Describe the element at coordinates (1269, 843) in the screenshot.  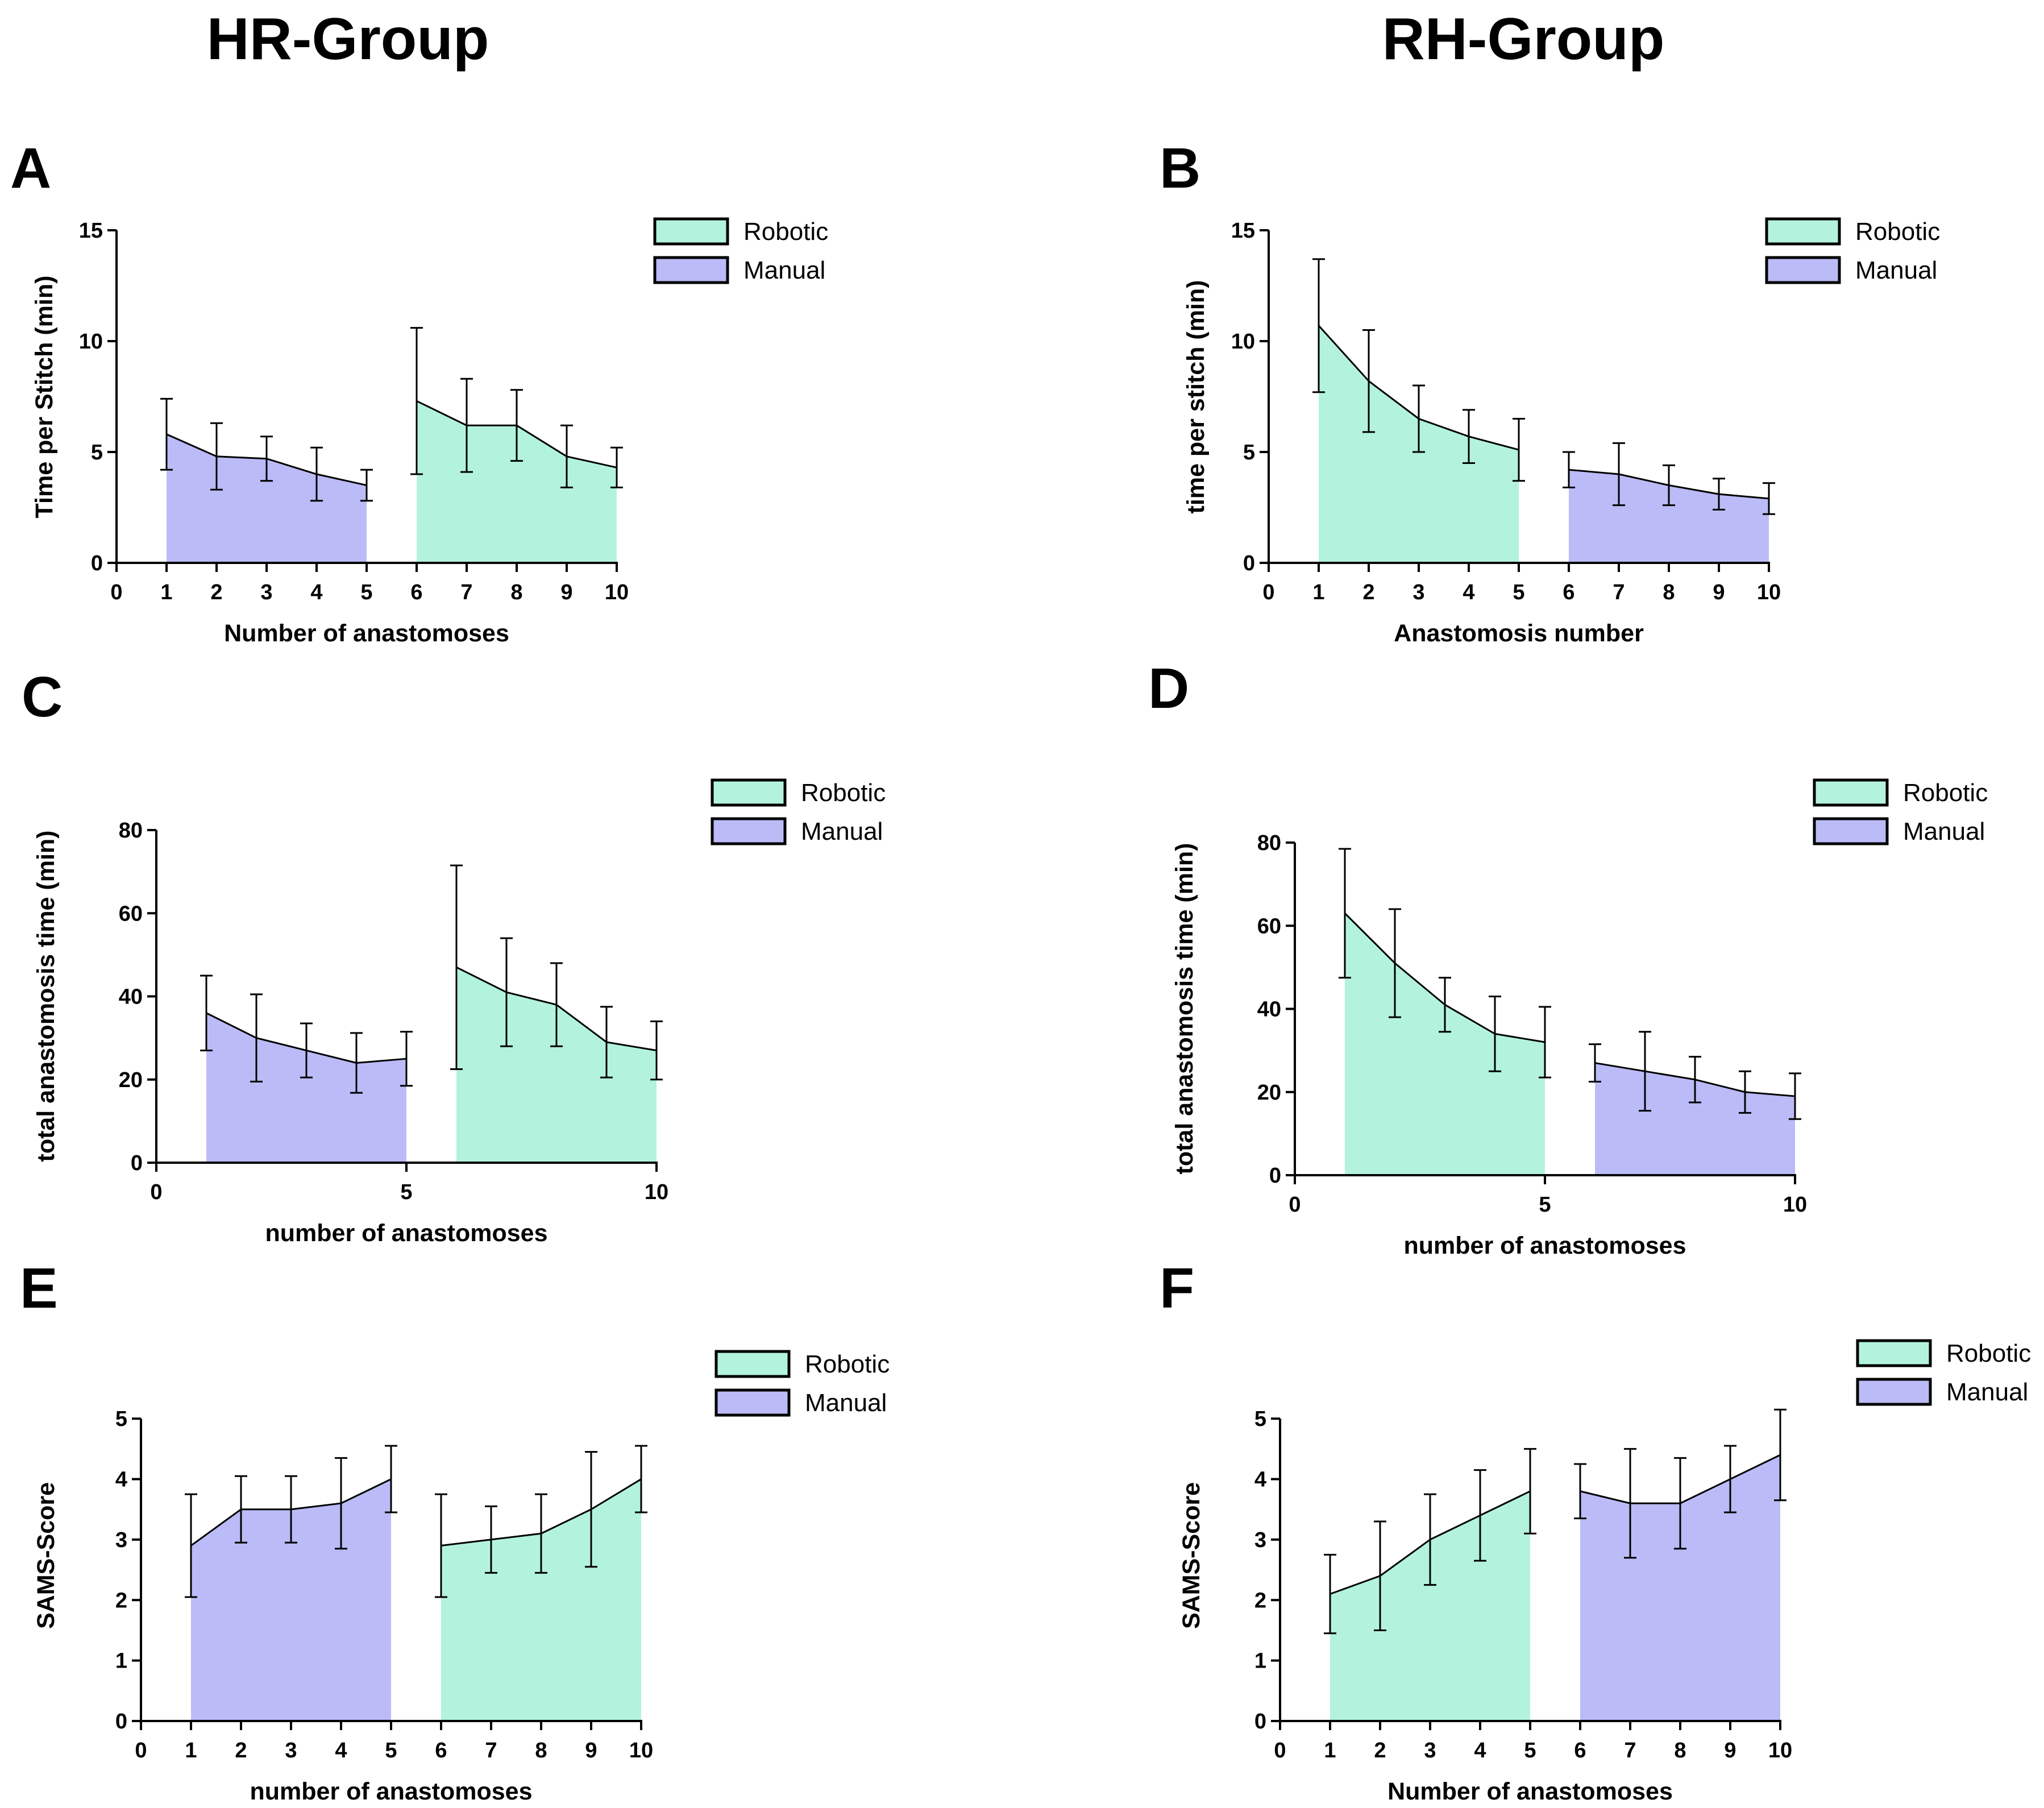
I see `y-tick-label: 80` at that location.